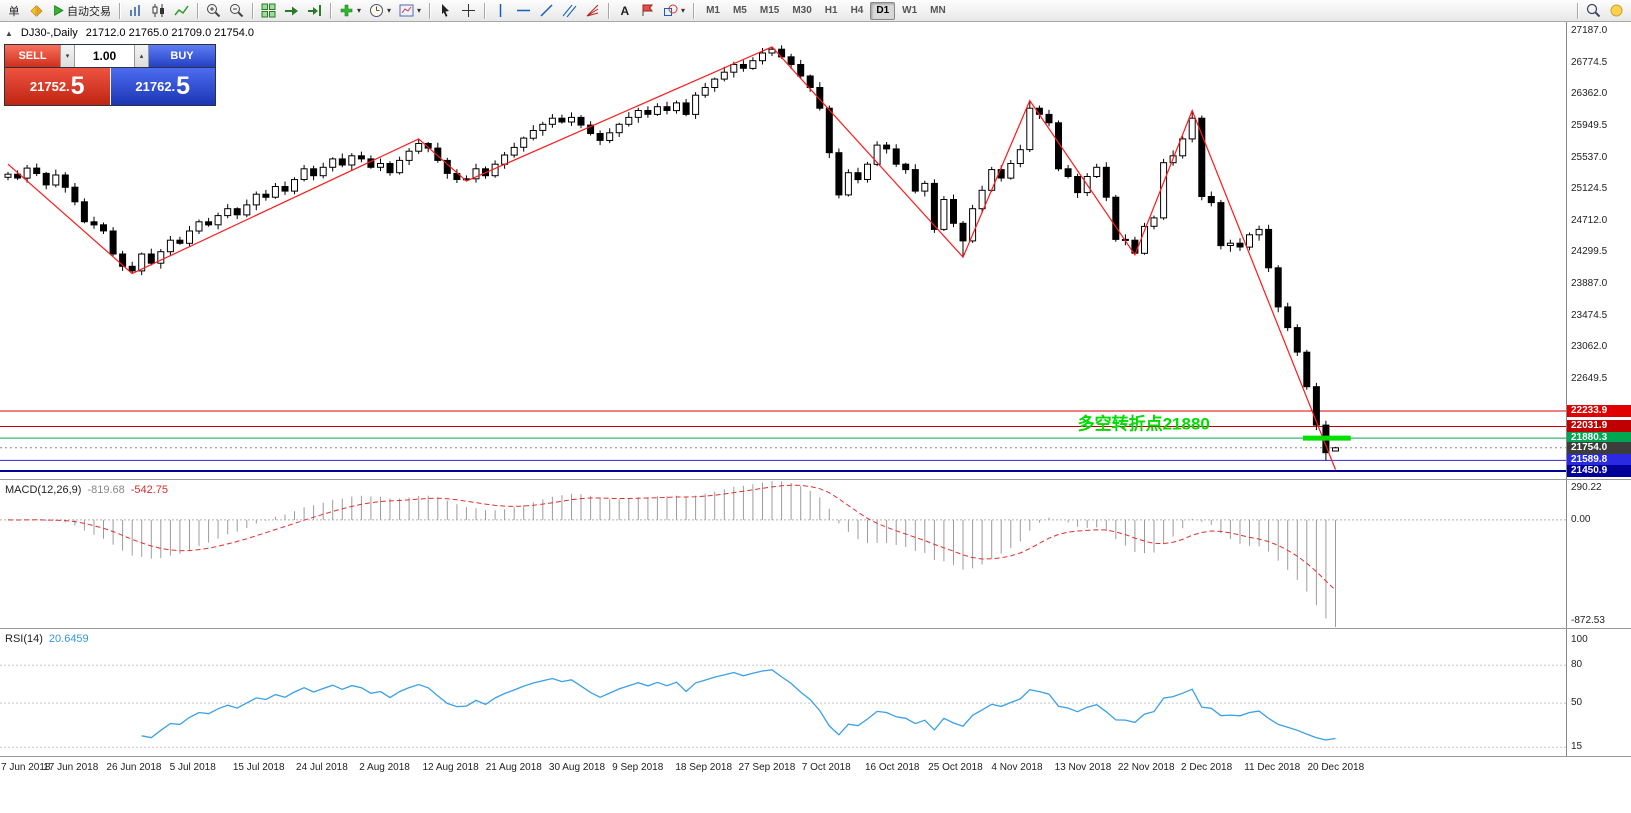  I want to click on flag-label-icon, so click(648, 10).